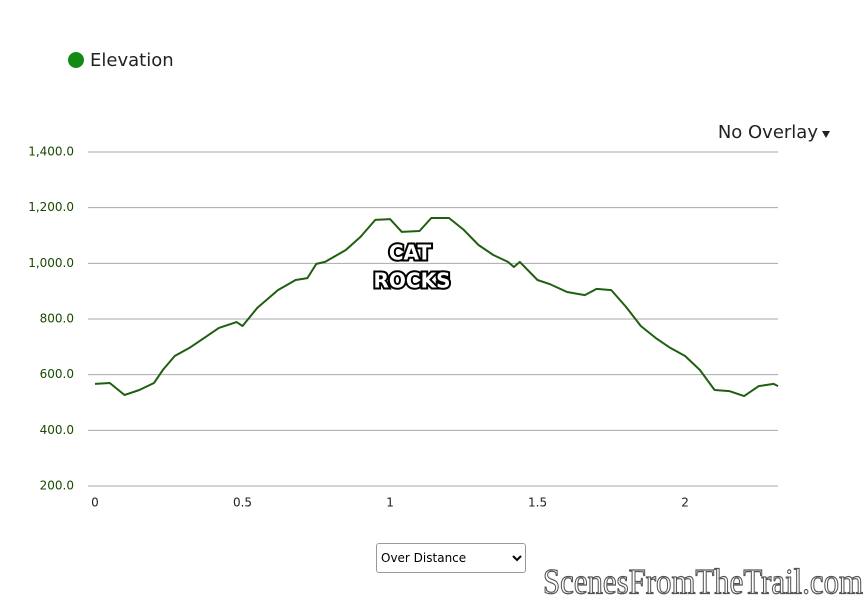 The image size is (867, 614). What do you see at coordinates (95, 503) in the screenshot?
I see `x-tick-label: 0` at bounding box center [95, 503].